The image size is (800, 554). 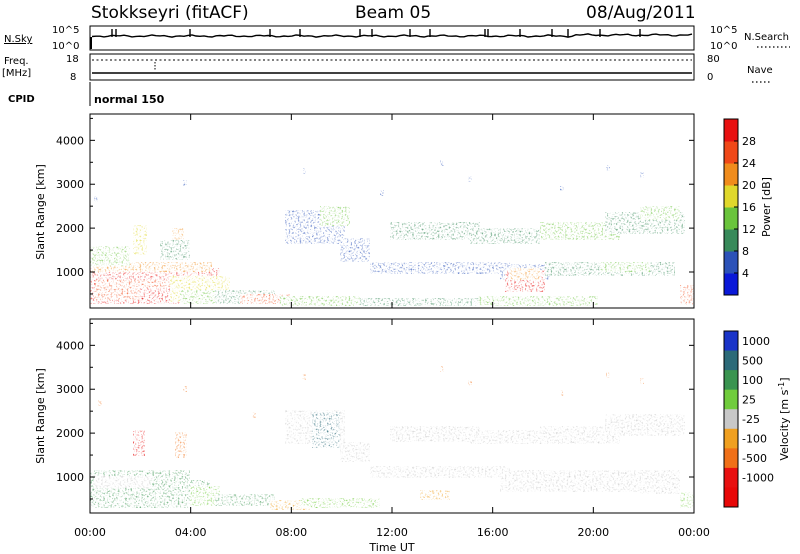 What do you see at coordinates (723, 46) in the screenshot?
I see `nsearch-tick-bottom: 10^0` at bounding box center [723, 46].